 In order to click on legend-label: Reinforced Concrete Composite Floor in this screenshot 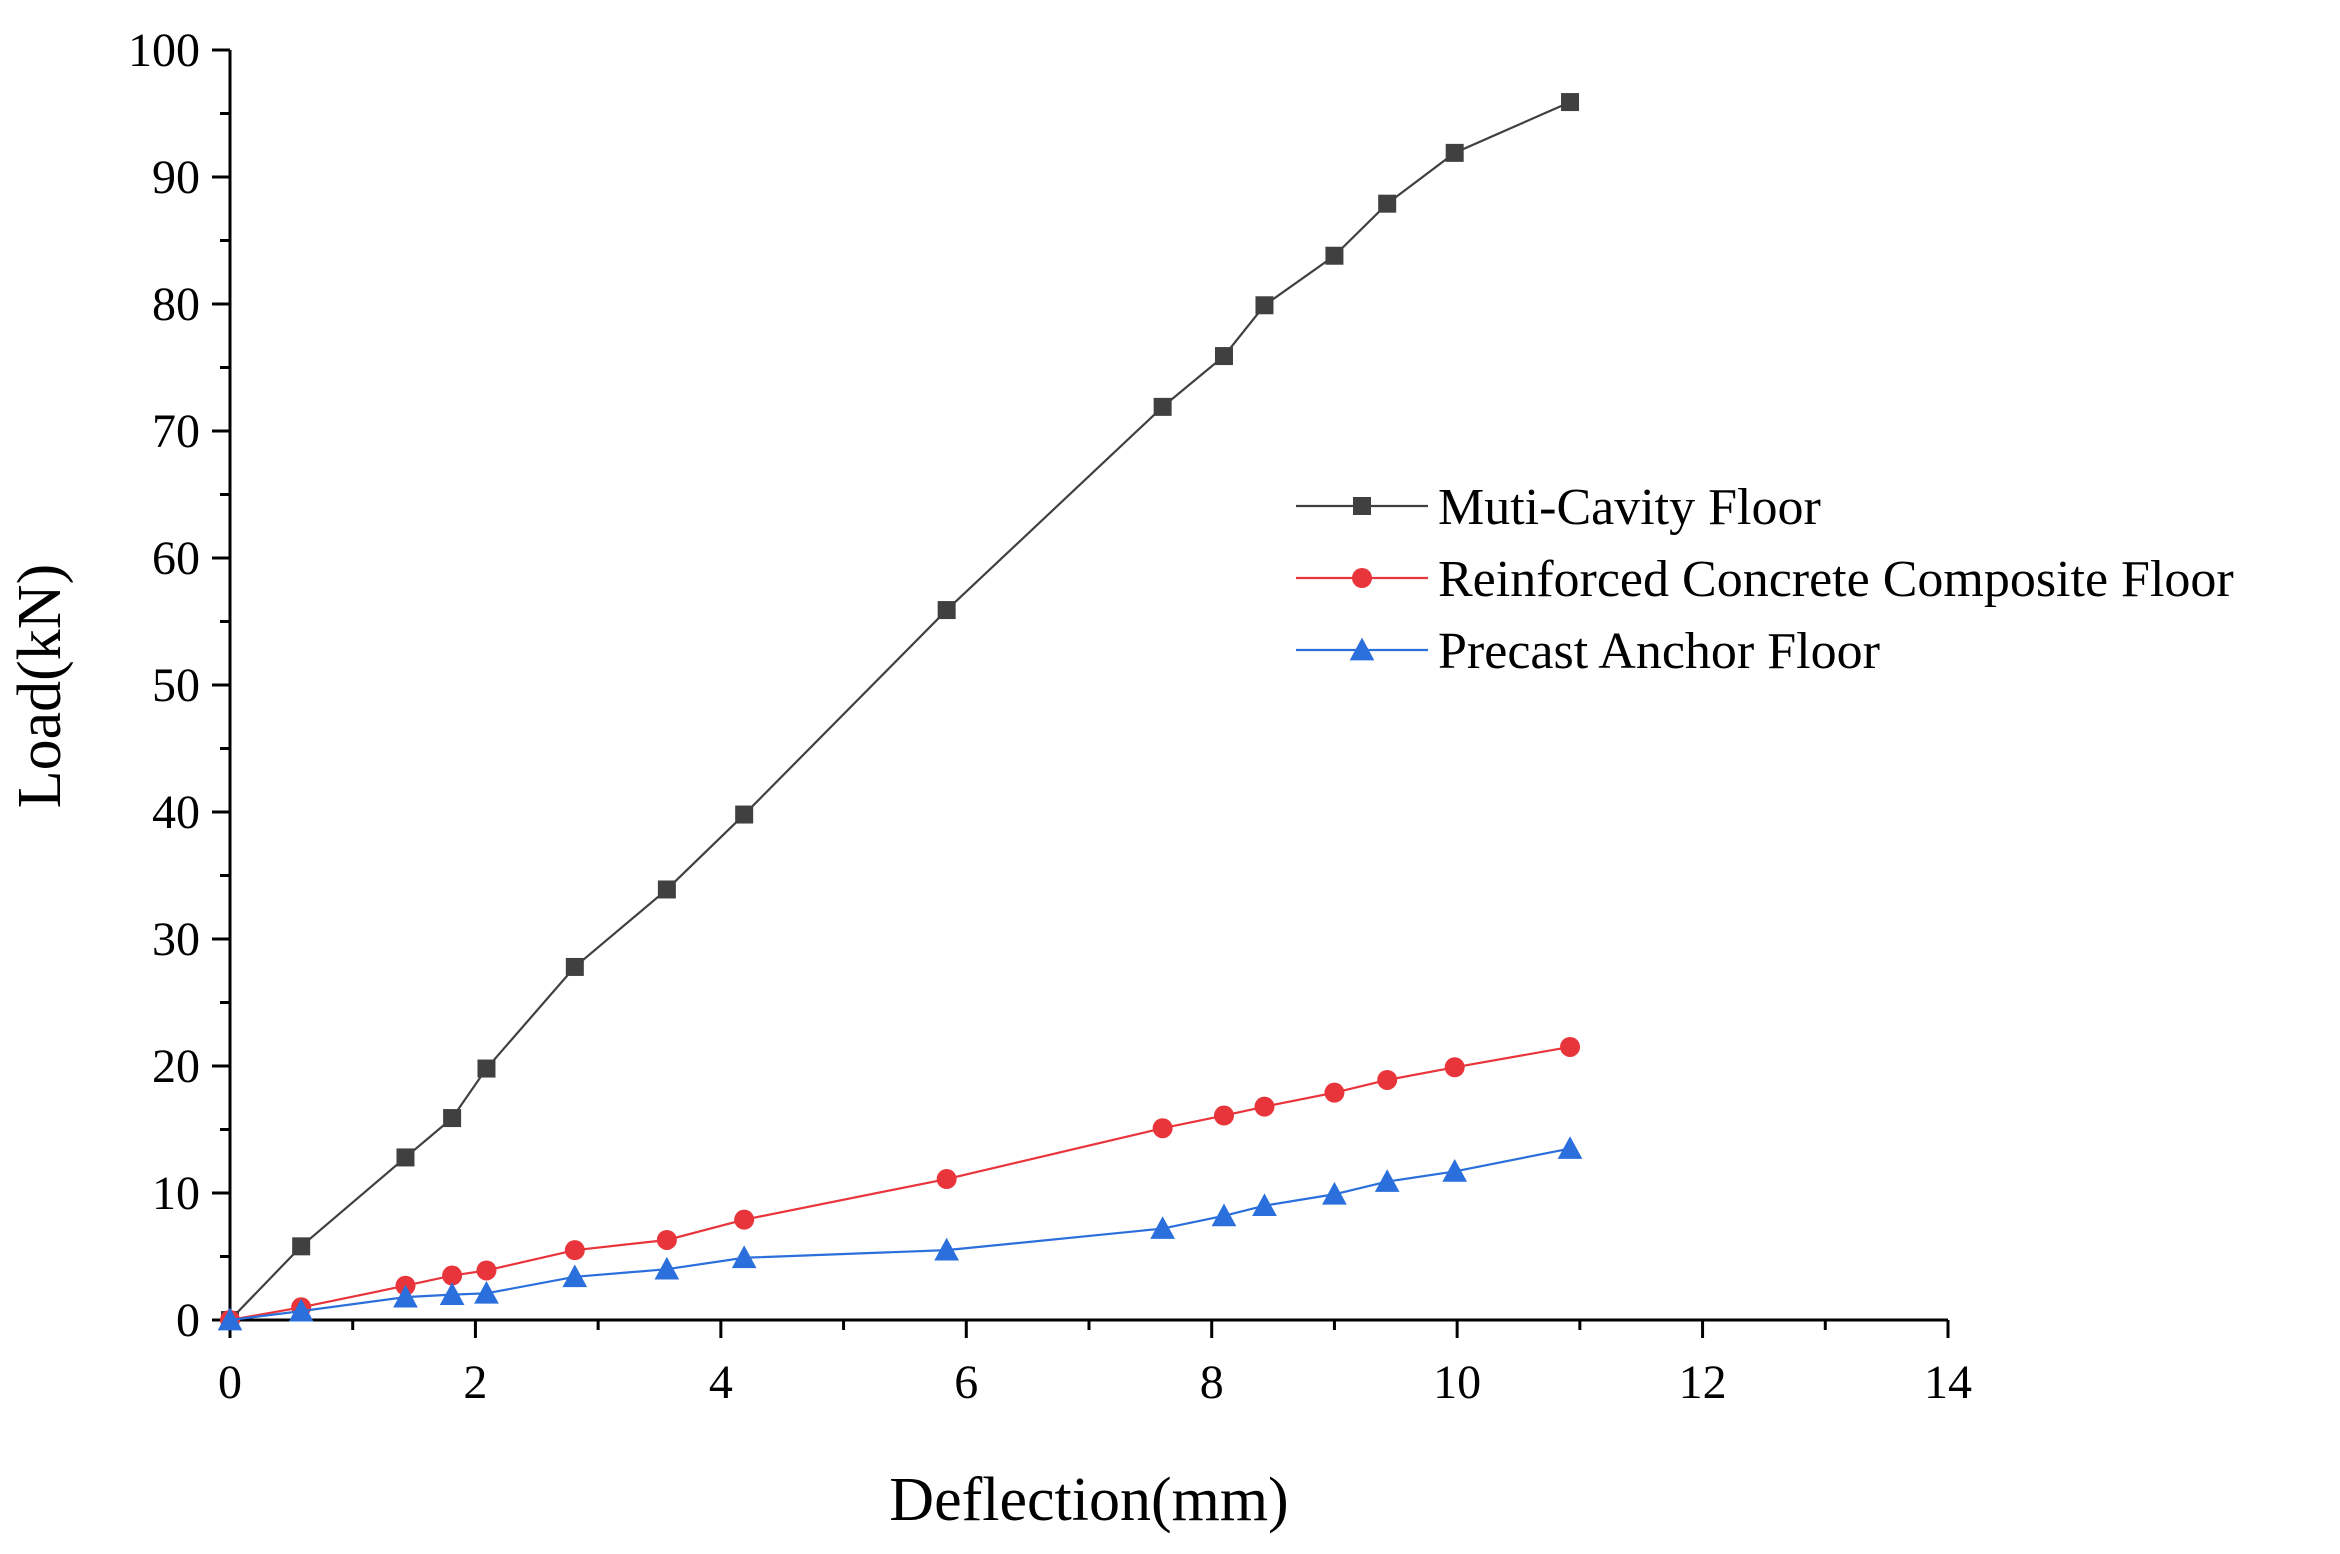, I will do `click(1836, 579)`.